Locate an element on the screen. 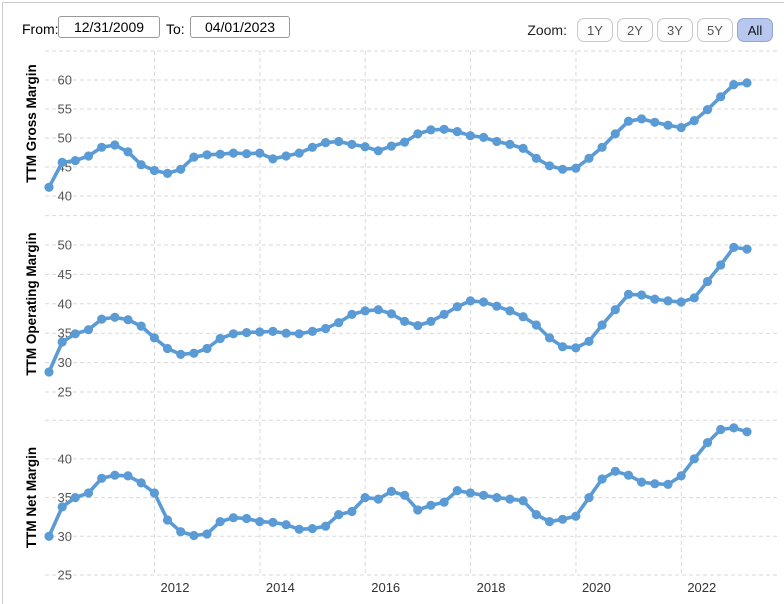 Image resolution: width=784 pixels, height=604 pixels. zoom-button-all: All is located at coordinates (755, 30).